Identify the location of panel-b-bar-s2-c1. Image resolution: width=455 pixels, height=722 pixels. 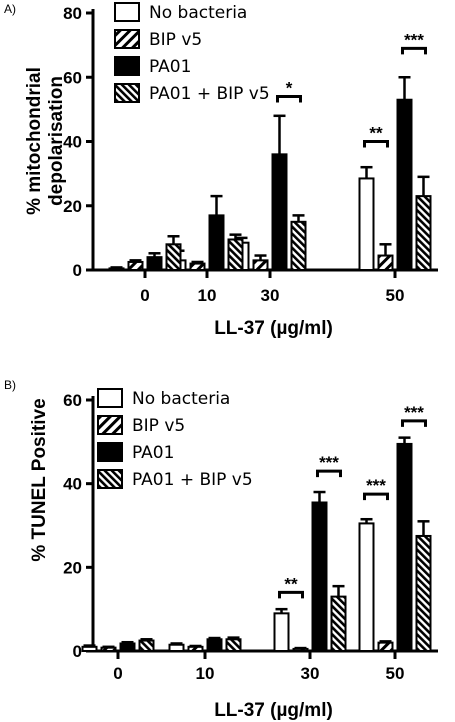
(214, 645).